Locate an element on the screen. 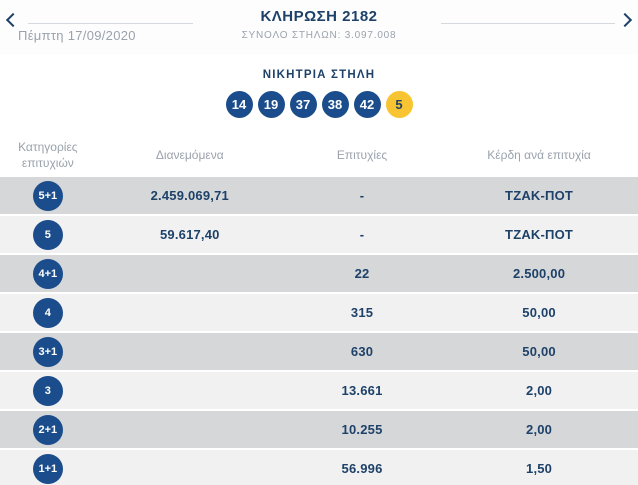  winners-value: 10.255 is located at coordinates (362, 429).